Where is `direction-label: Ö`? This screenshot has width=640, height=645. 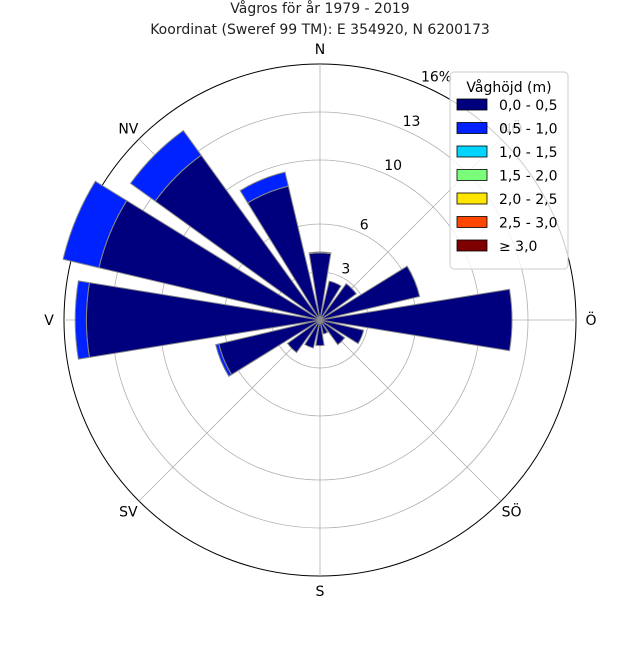 direction-label: Ö is located at coordinates (590, 320).